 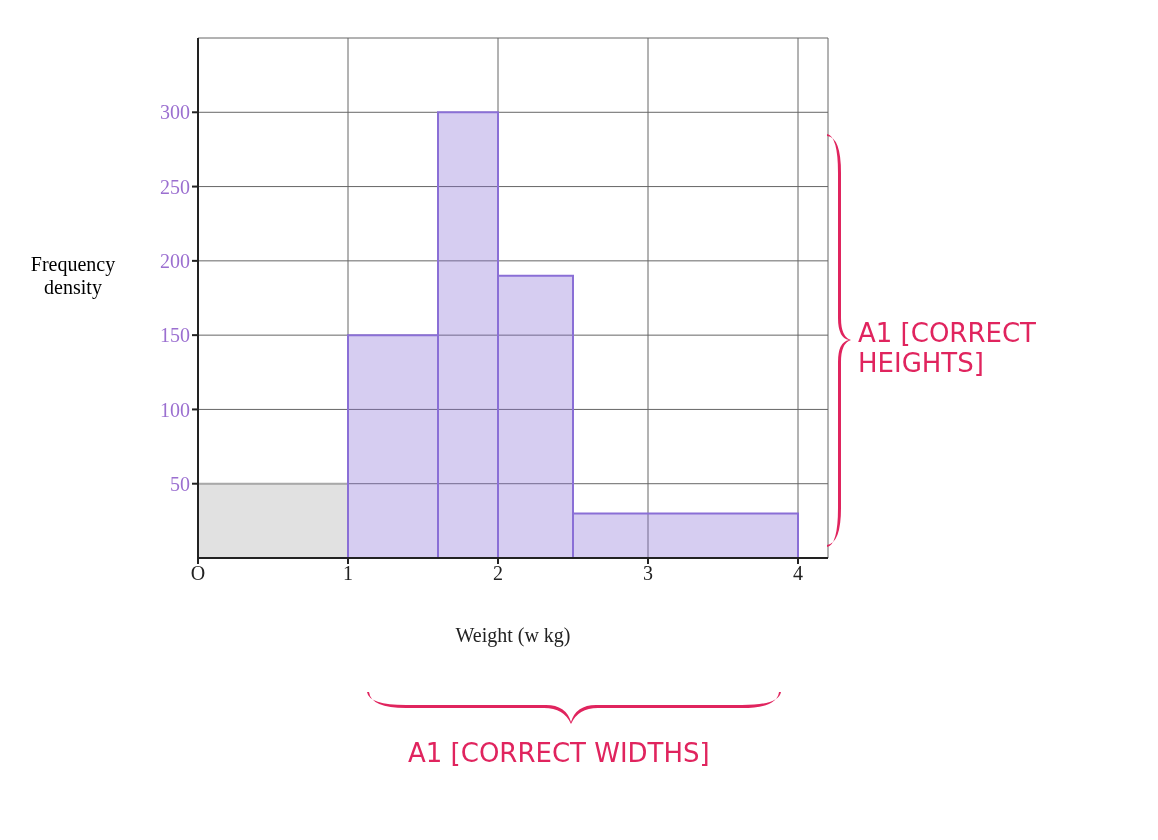 What do you see at coordinates (348, 573) in the screenshot?
I see `x-tick-label: 1` at bounding box center [348, 573].